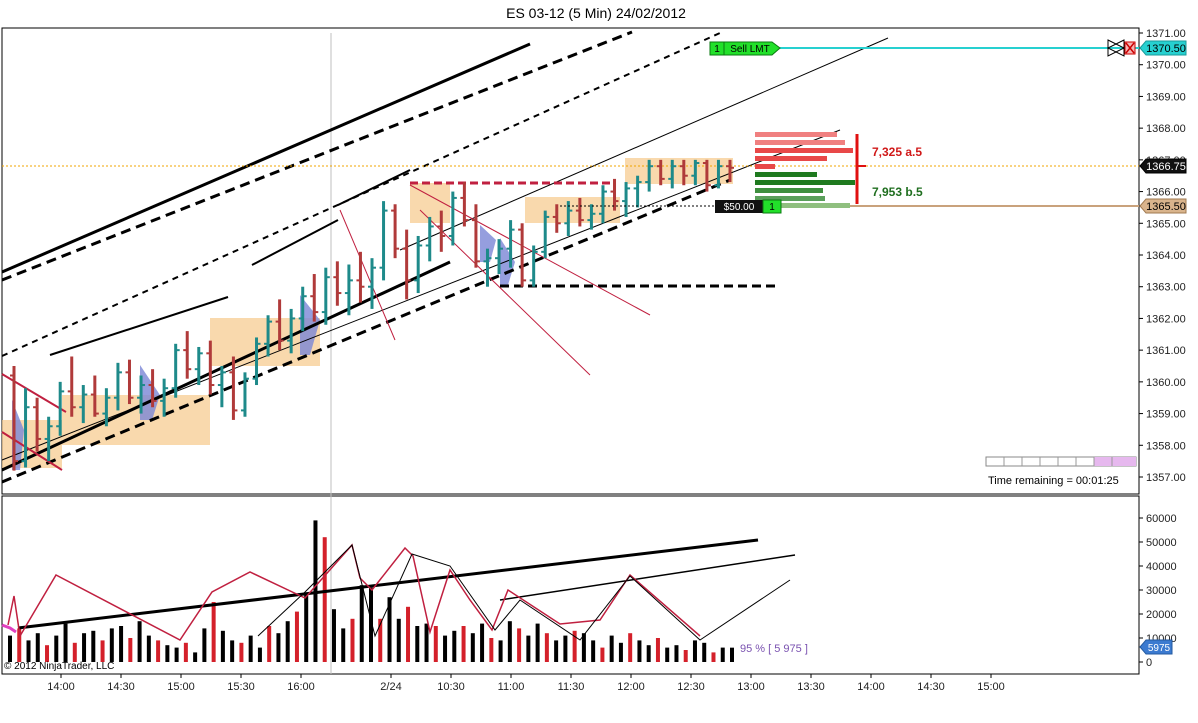 Image resolution: width=1198 pixels, height=723 pixels. What do you see at coordinates (691, 687) in the screenshot?
I see `time-axis-label: 12:30` at bounding box center [691, 687].